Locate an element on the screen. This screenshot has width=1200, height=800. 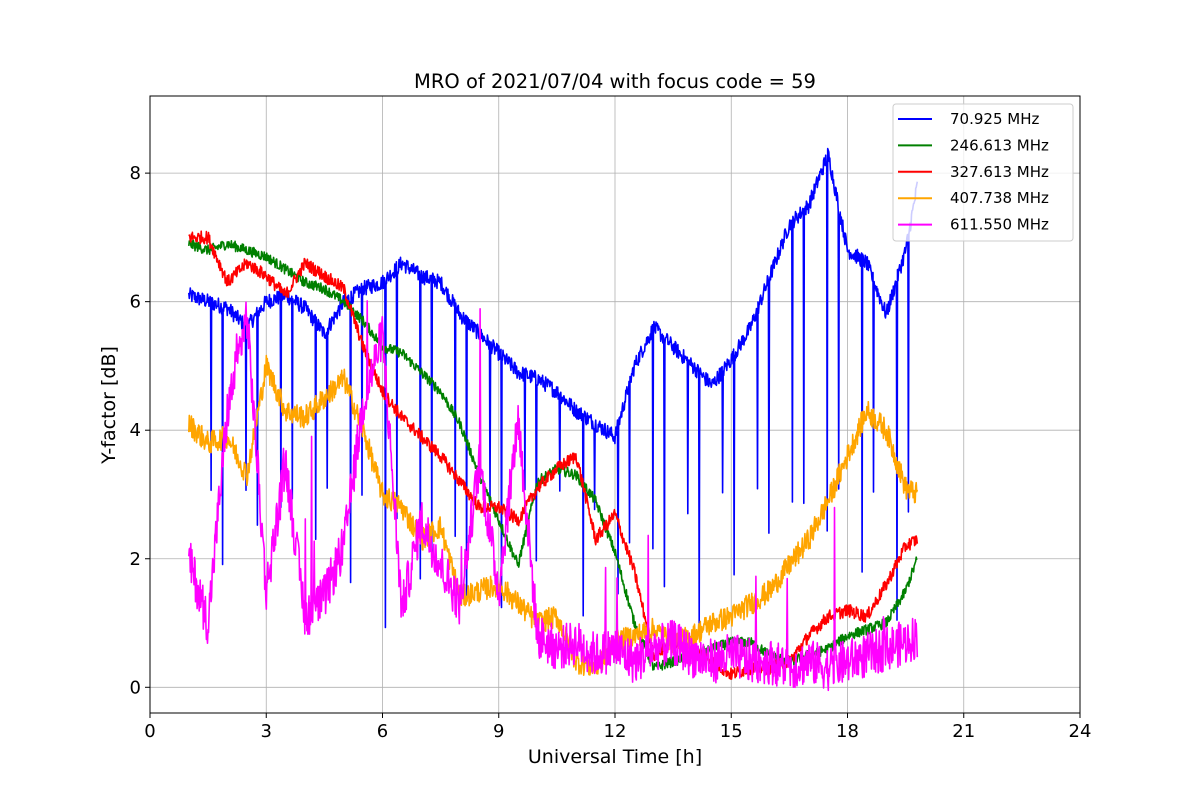
x-axis-label: Universal Time [h] is located at coordinates (615, 757).